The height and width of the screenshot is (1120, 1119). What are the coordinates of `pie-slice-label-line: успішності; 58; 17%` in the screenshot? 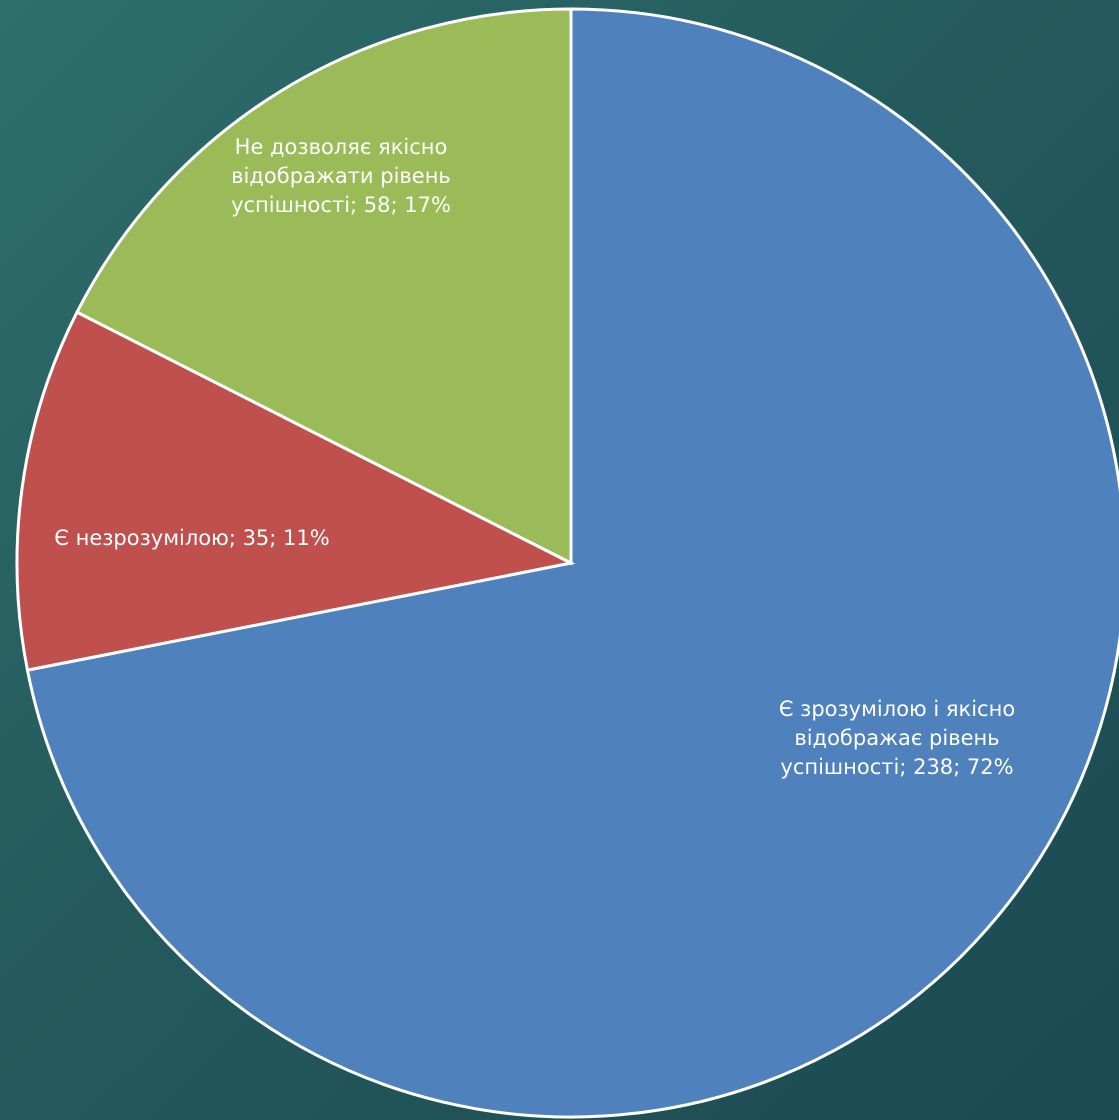 It's located at (341, 205).